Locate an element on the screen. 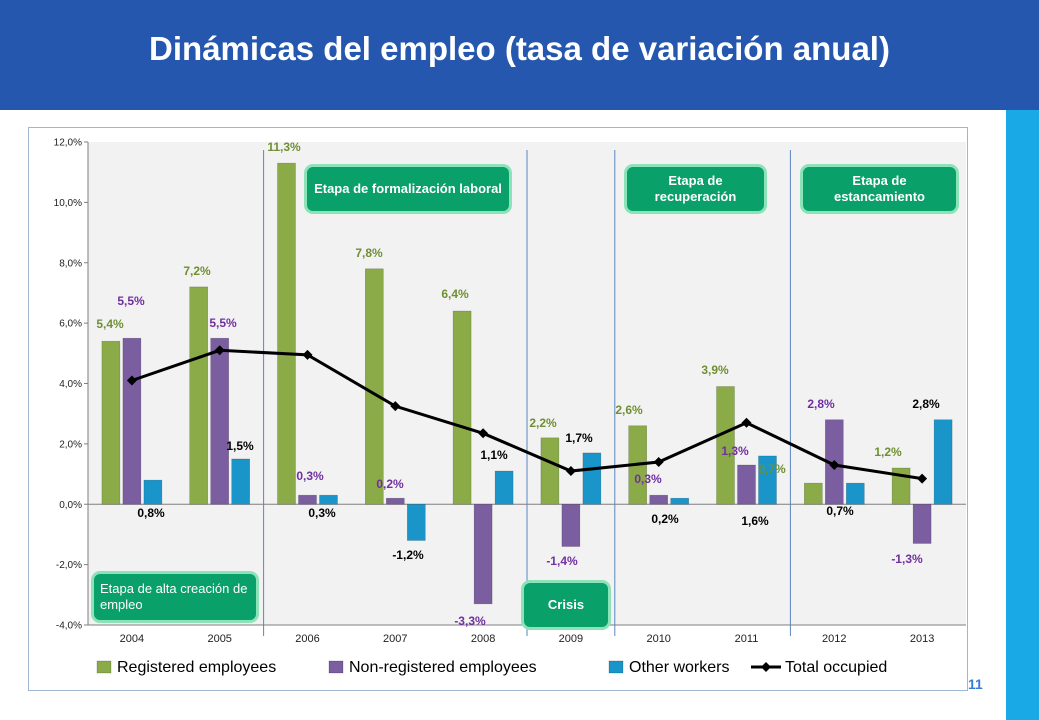 This screenshot has height=720, width=1039. x-tick-label: 2009 is located at coordinates (571, 639).